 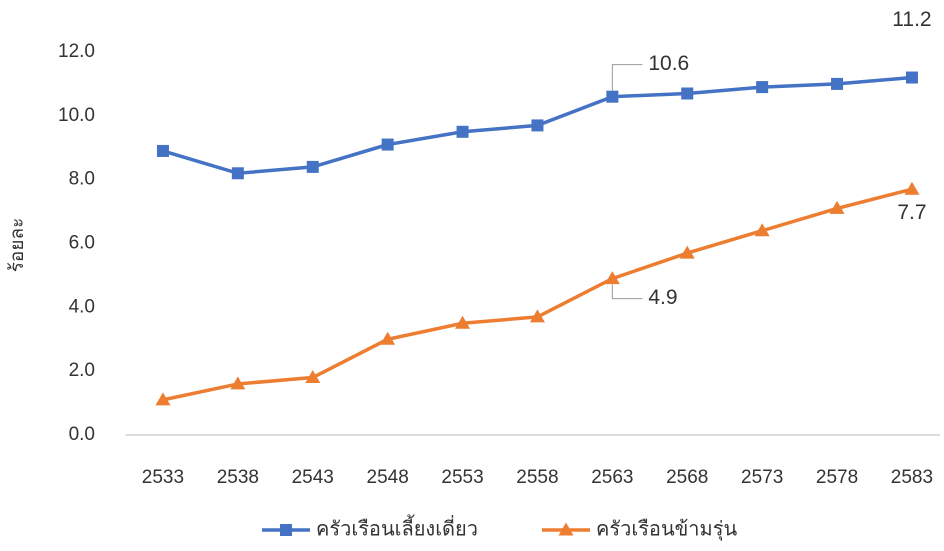 What do you see at coordinates (837, 477) in the screenshot?
I see `x-tick-label: 2578` at bounding box center [837, 477].